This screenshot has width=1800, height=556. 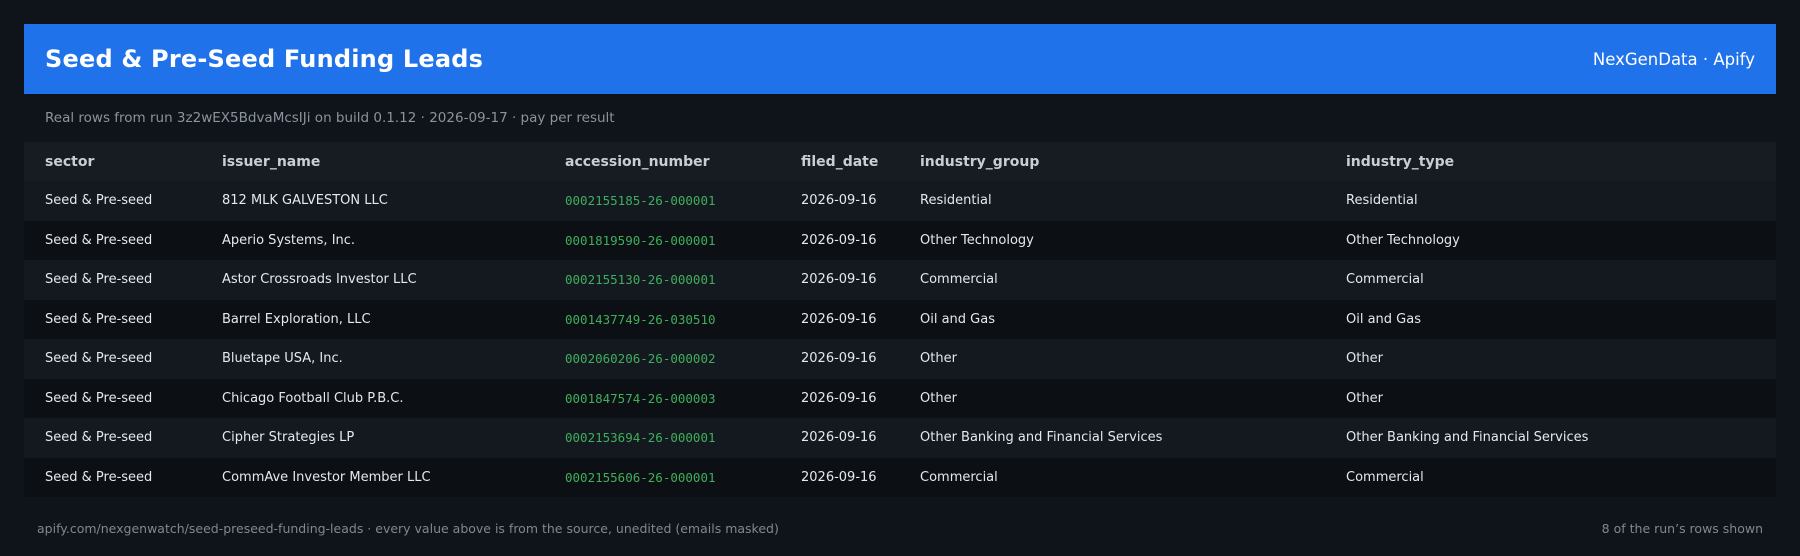 What do you see at coordinates (1467, 438) in the screenshot?
I see `industry-type-cell: Other Banking and Financial Services` at bounding box center [1467, 438].